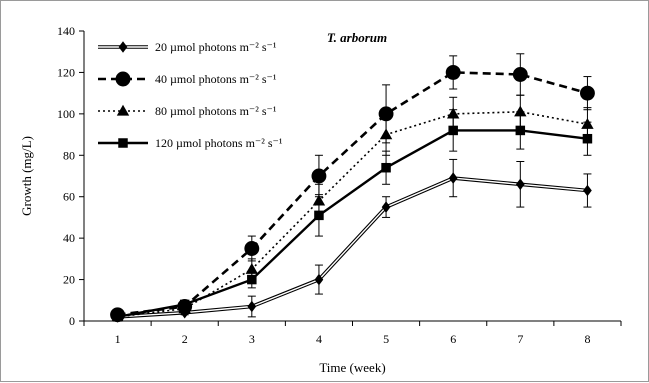  What do you see at coordinates (69, 238) in the screenshot?
I see `y-tick-label: 40` at bounding box center [69, 238].